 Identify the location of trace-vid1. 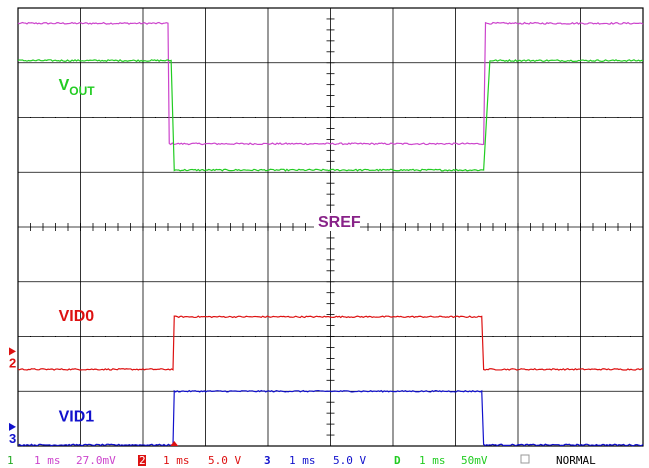
(330, 418).